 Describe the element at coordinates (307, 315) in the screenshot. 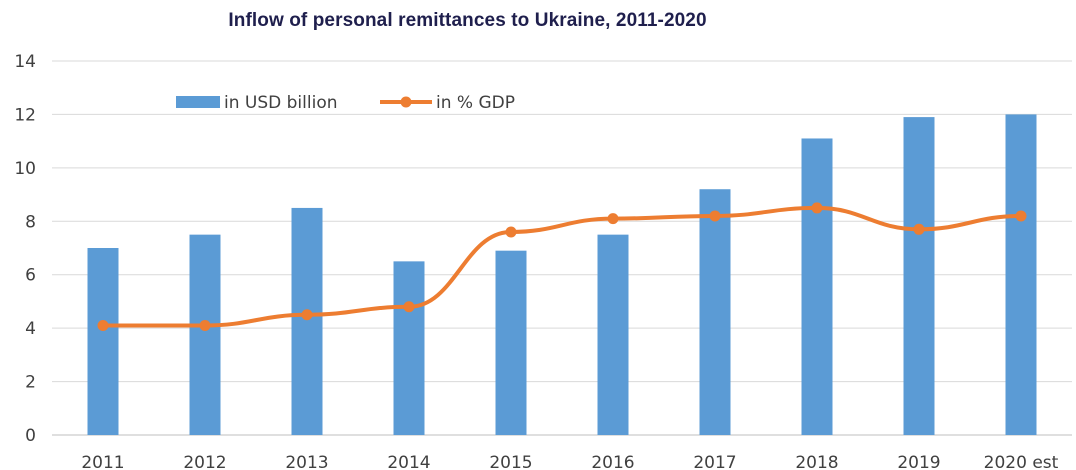

I see `line-point-2013` at that location.